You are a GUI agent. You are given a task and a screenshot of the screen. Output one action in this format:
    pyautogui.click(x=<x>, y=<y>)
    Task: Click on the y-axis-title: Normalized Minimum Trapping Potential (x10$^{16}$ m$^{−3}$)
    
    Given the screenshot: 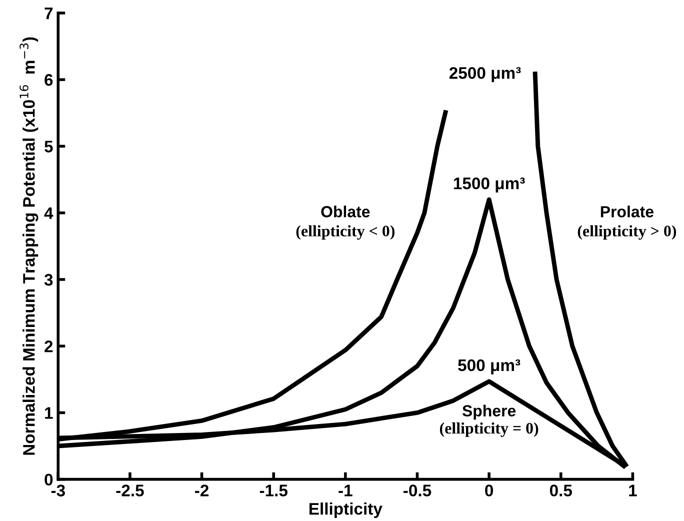 What is the action you would take?
    pyautogui.click(x=29, y=246)
    